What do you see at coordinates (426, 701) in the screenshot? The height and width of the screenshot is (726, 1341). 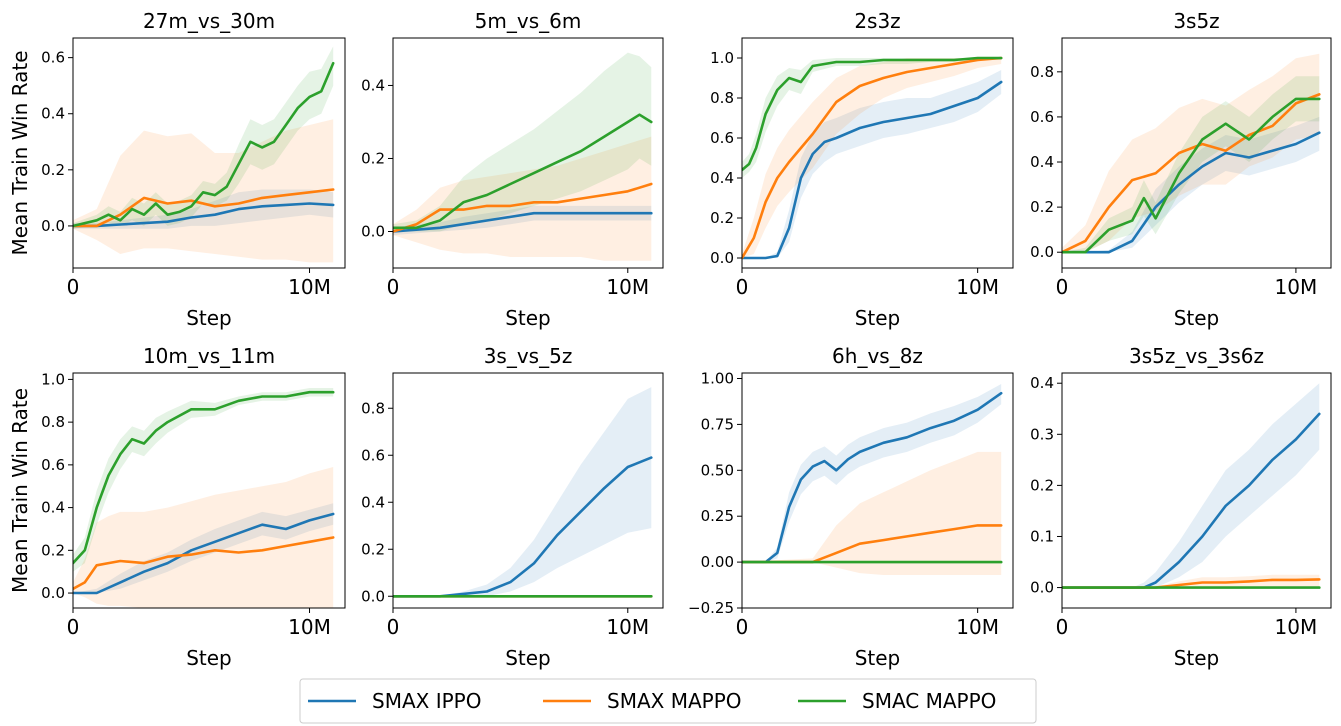 I see `legend-label: SMAX IPPO` at bounding box center [426, 701].